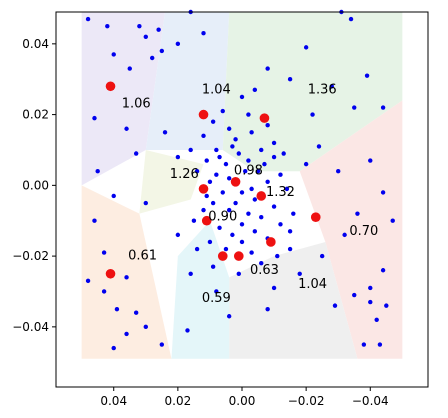 The height and width of the screenshot is (418, 448). Describe the element at coordinates (322, 89) in the screenshot. I see `cell-value-label: 1.36` at that location.